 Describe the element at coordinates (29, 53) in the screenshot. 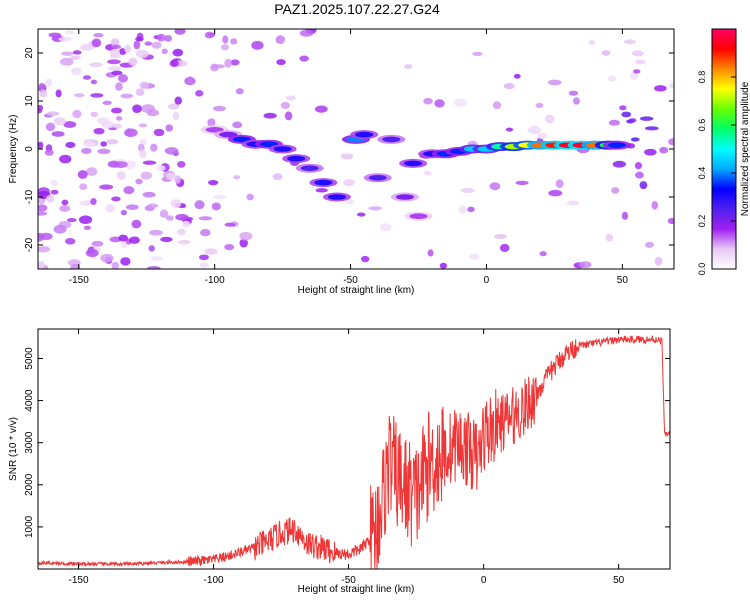

I see `y-tick-label: 20` at that location.